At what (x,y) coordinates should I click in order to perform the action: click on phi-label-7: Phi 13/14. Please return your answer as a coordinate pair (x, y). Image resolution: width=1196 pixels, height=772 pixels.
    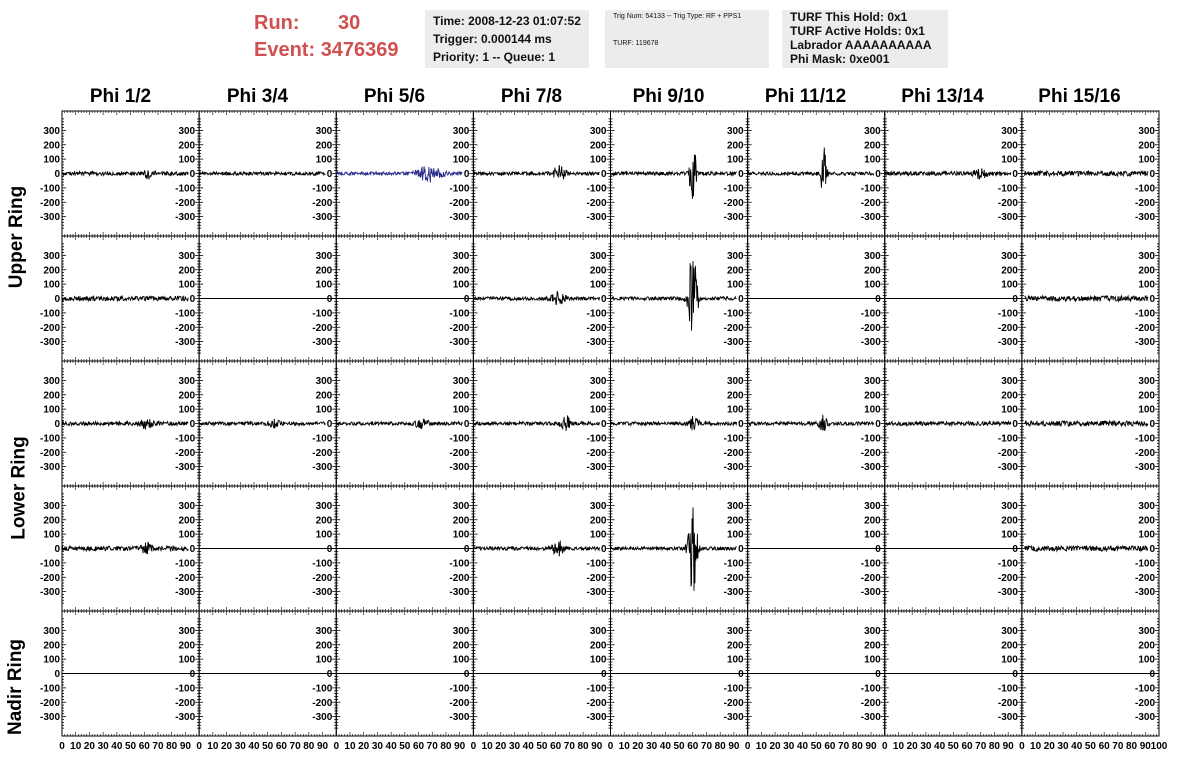
    Looking at the image, I should click on (942, 96).